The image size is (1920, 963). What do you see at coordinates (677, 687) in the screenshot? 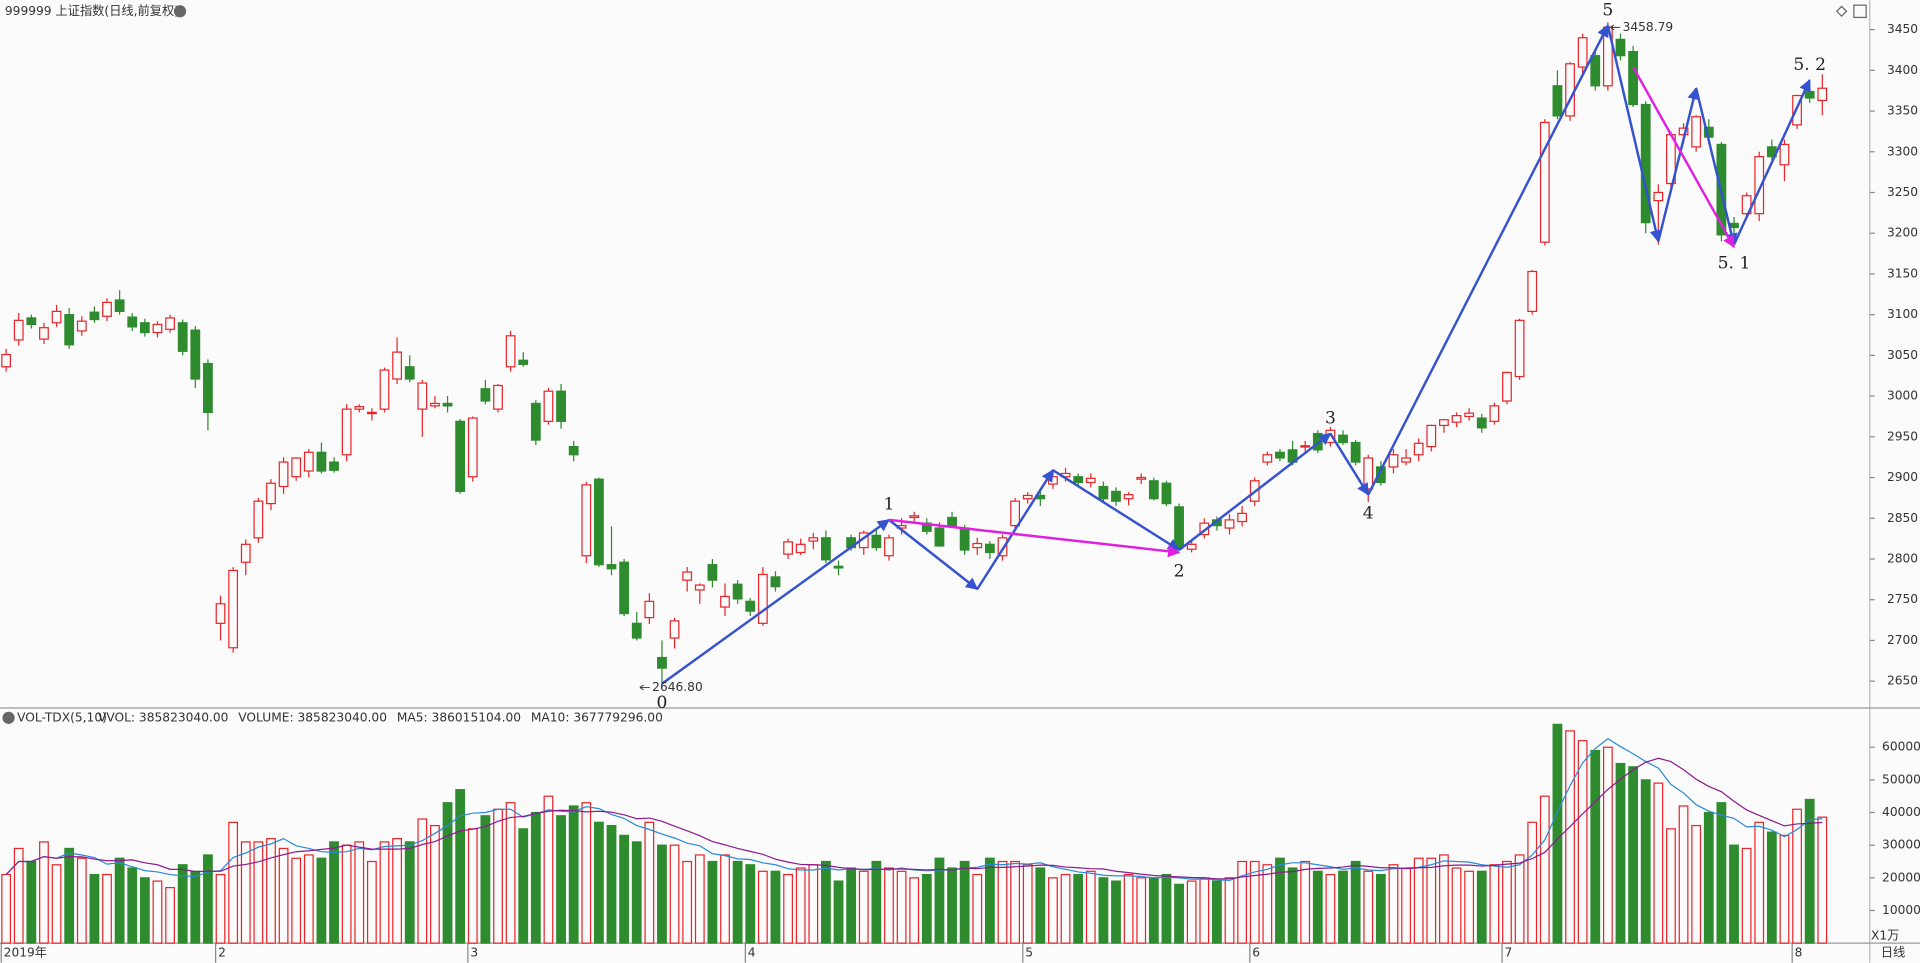
I see `extreme-label: 2646.80` at bounding box center [677, 687].